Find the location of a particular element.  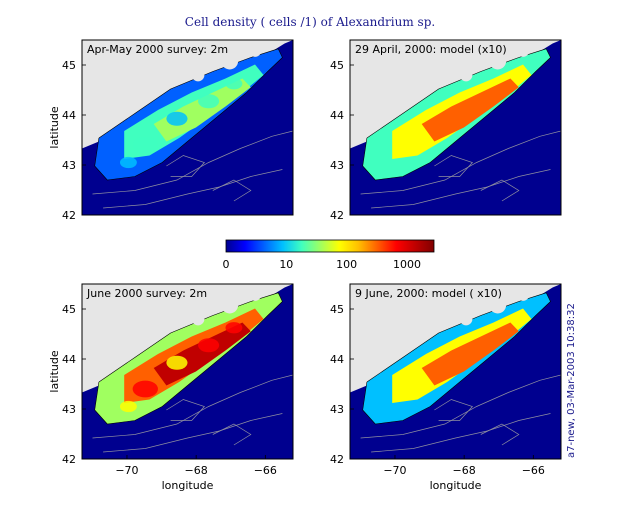

timestamp-note: a7-new, 03-Mar-2003 10:38:32 is located at coordinates (571, 380).